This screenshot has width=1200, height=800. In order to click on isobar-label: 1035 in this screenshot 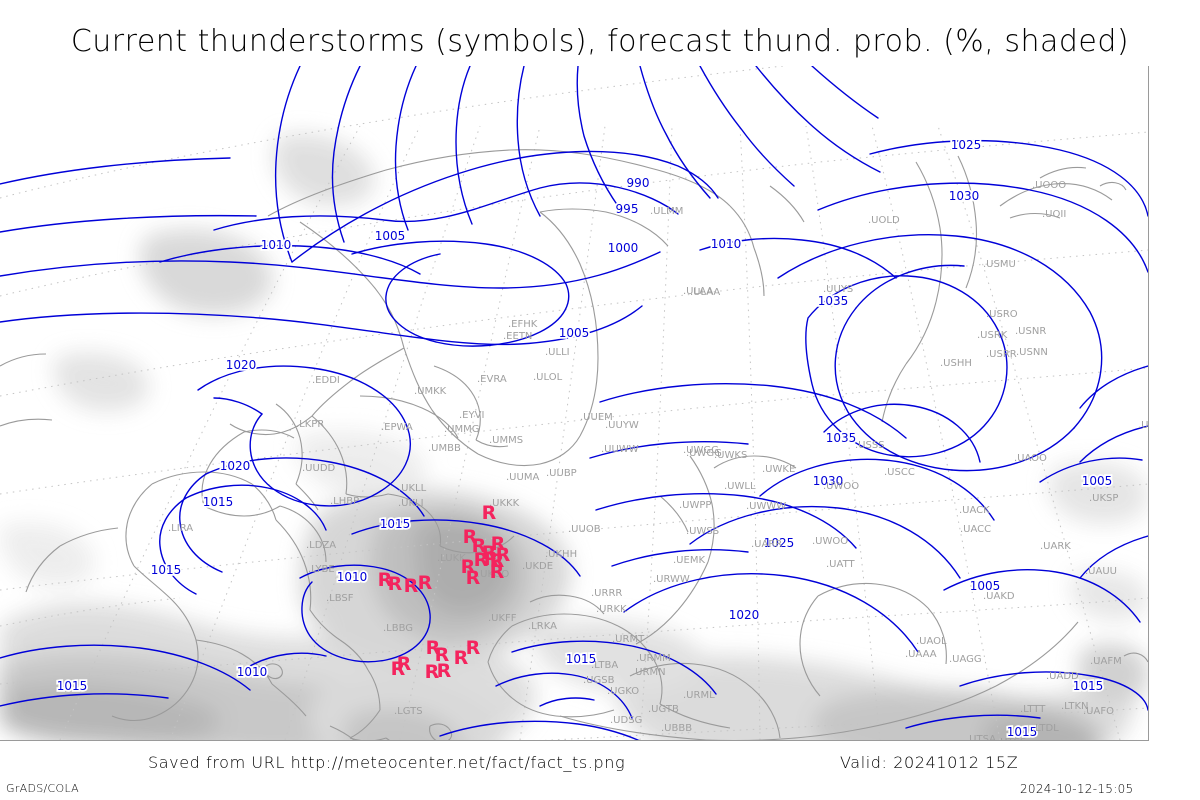, I will do `click(841, 438)`.